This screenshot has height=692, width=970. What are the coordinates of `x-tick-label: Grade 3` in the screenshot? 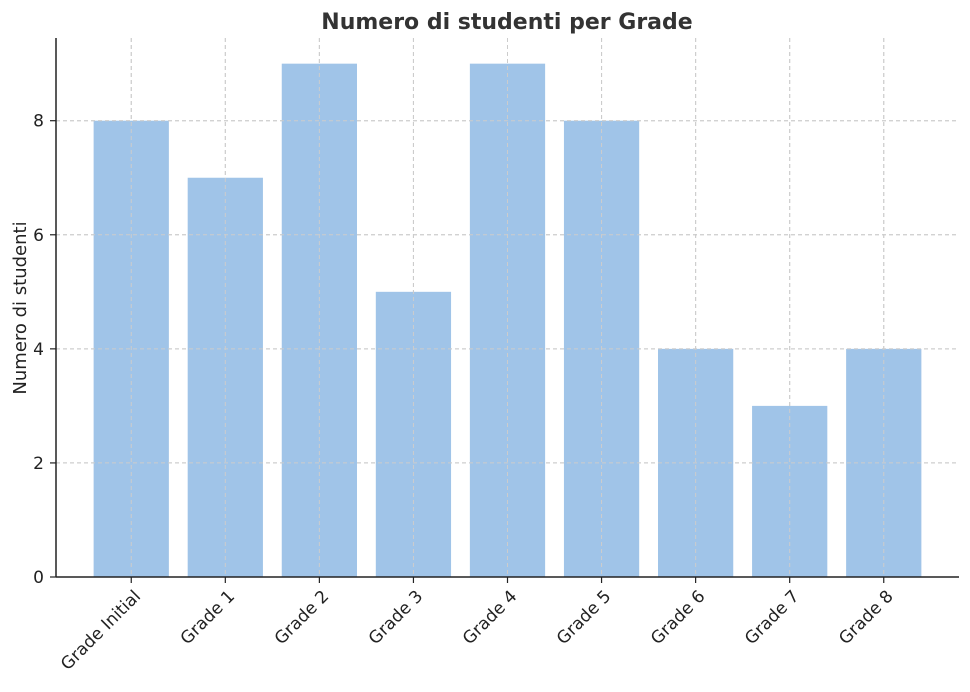 It's located at (396, 618).